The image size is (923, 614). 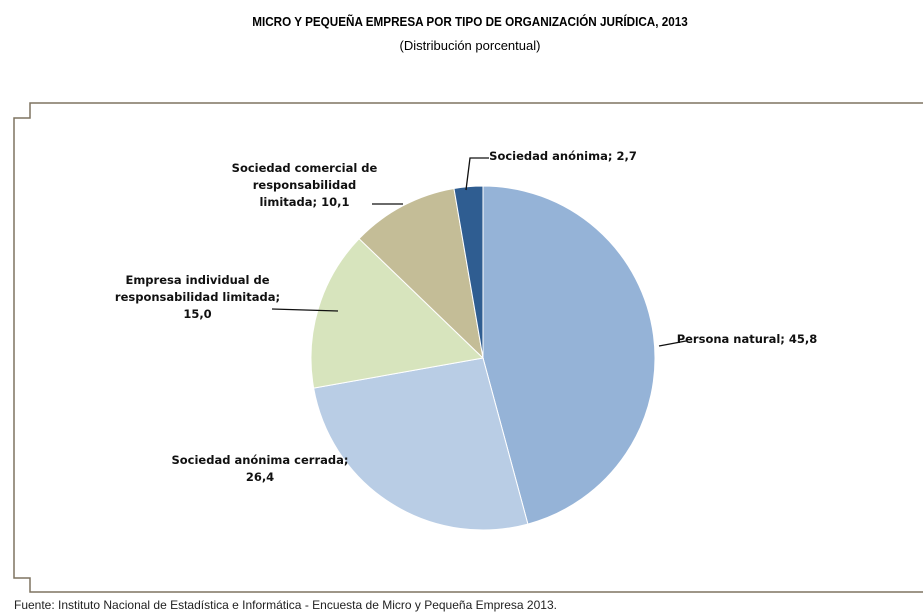 What do you see at coordinates (260, 469) in the screenshot?
I see `slice-label: Sociedad anónima cerrada; 26,4` at bounding box center [260, 469].